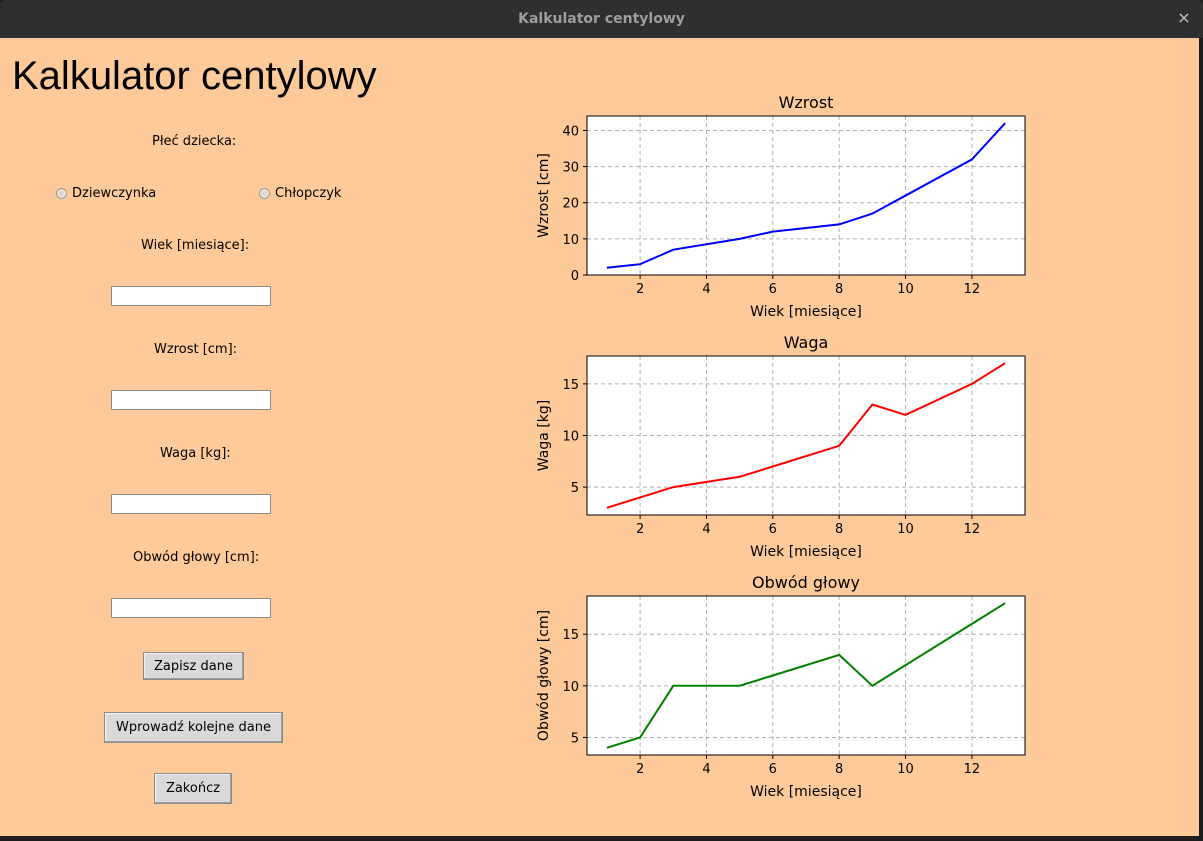  I want to click on radio-girl-label: Dziewczynka, so click(114, 193).